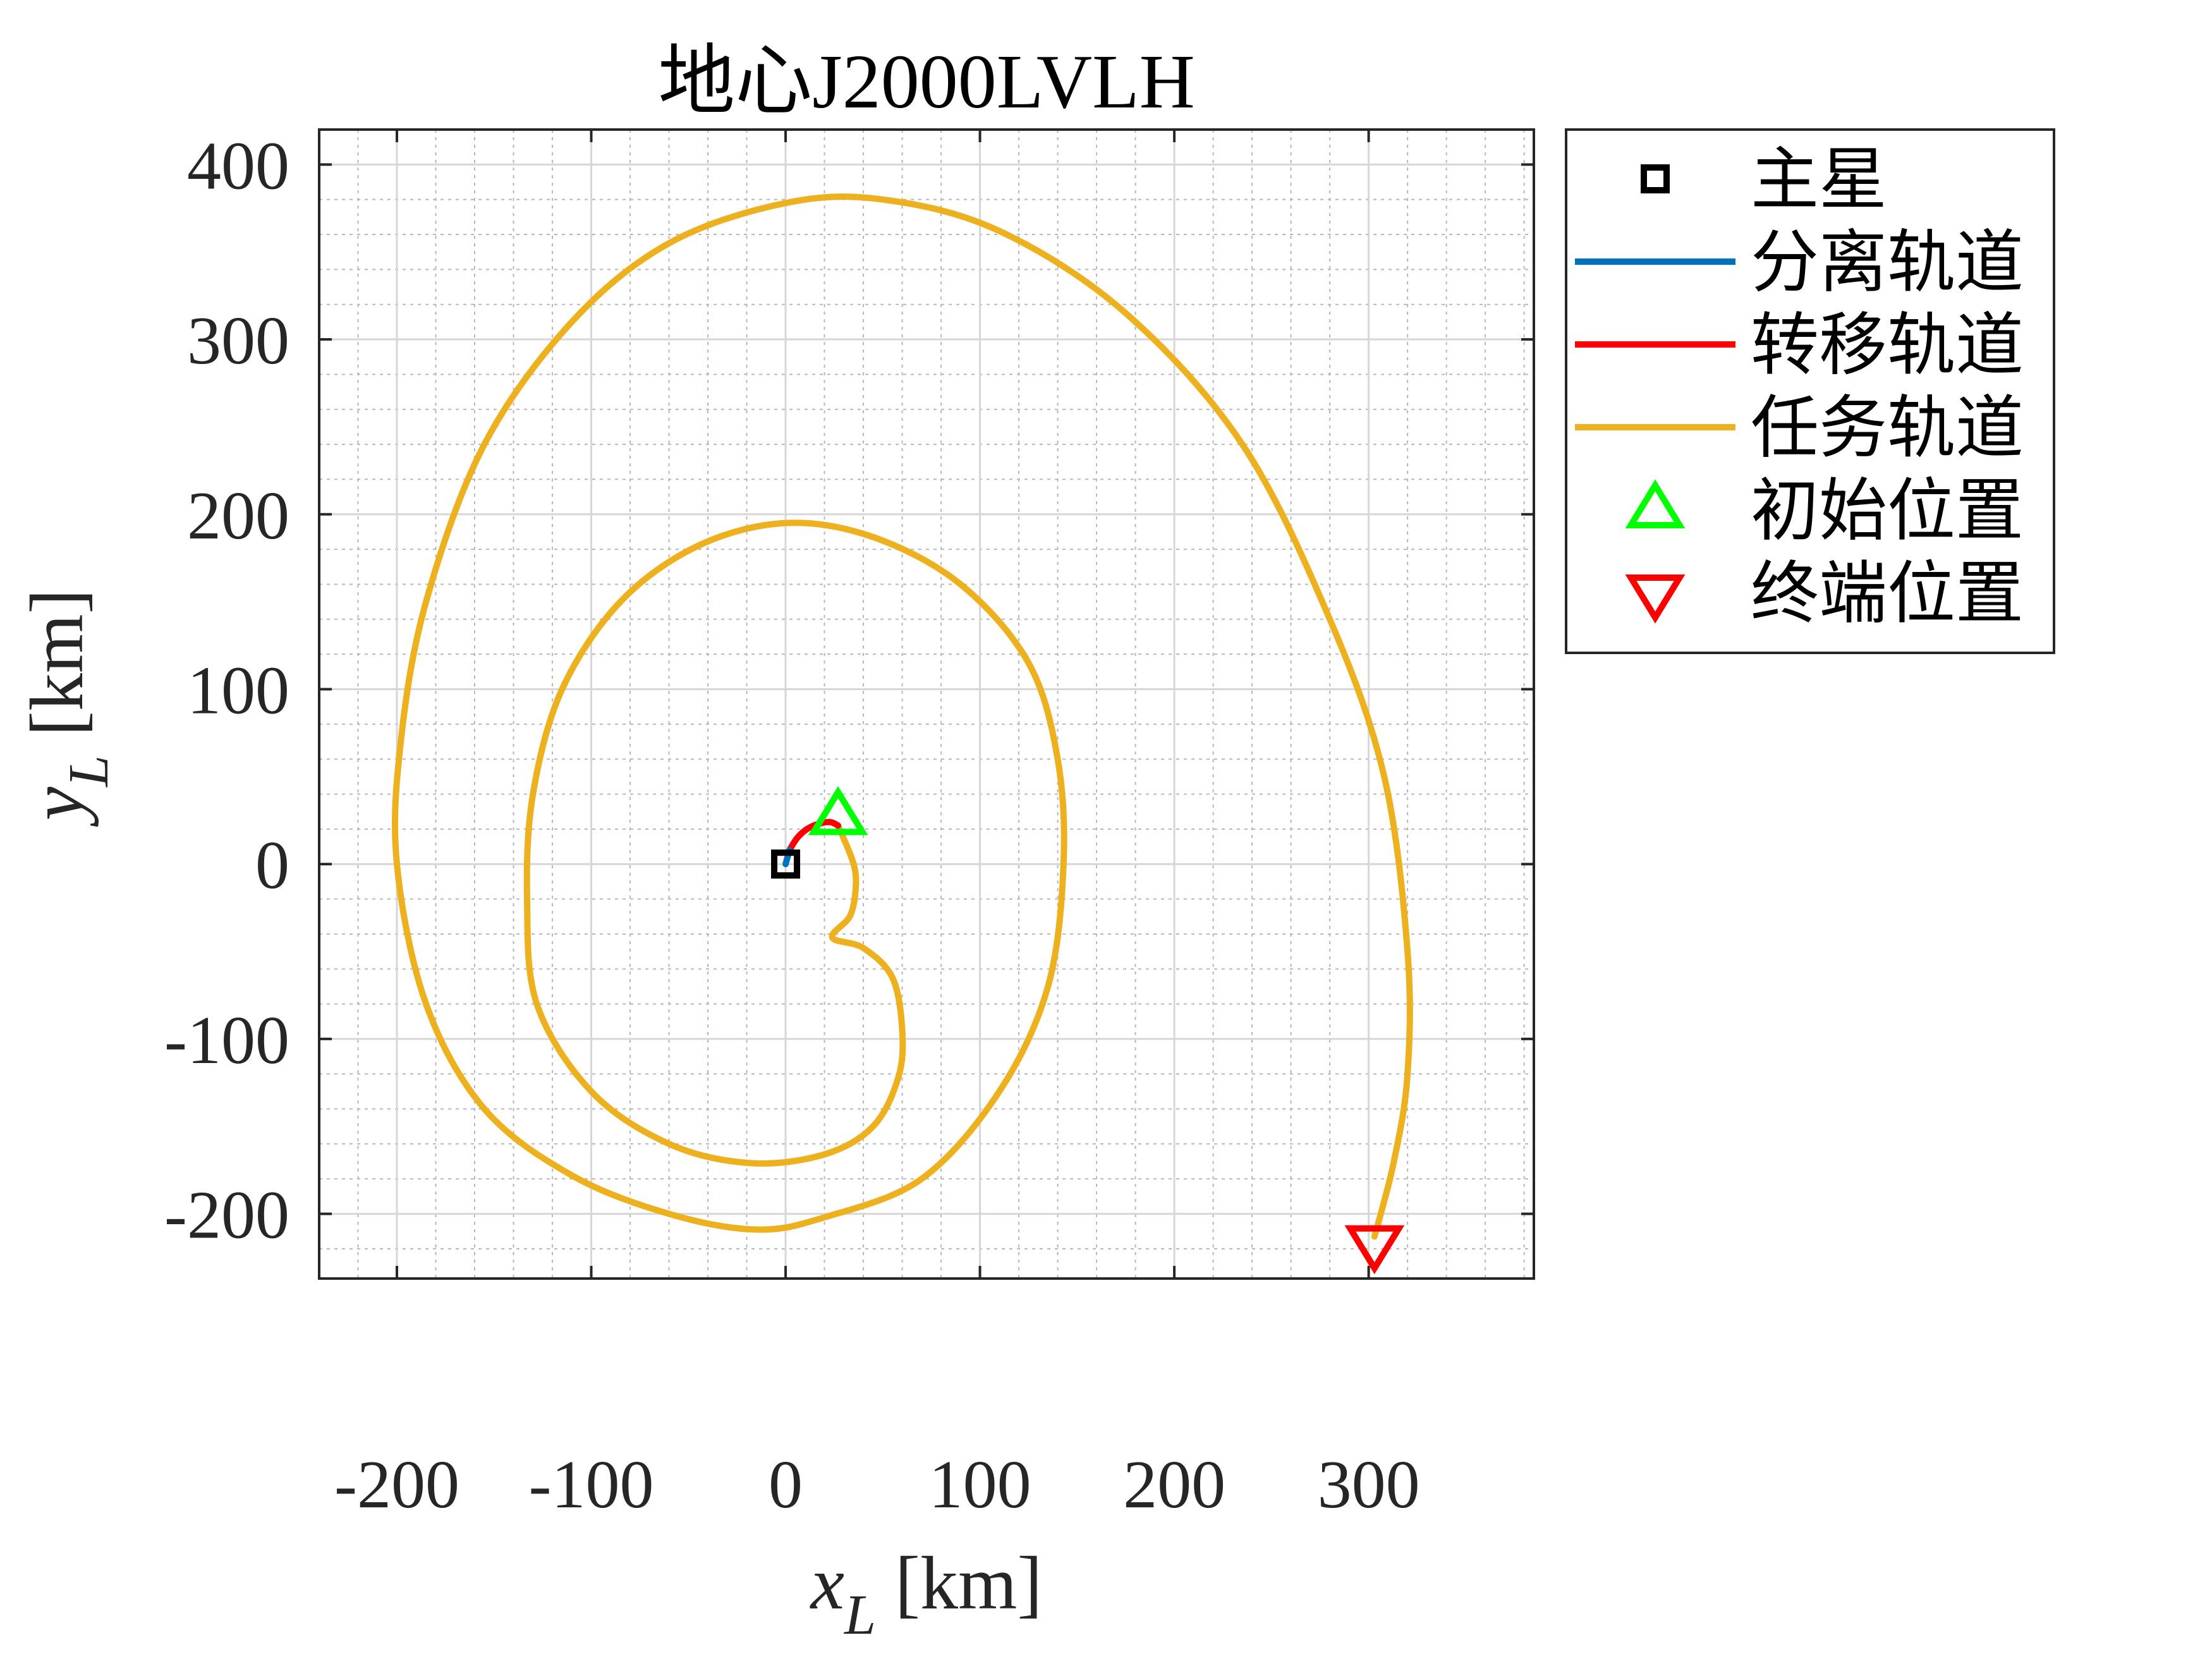 This screenshot has height=1659, width=2212. Describe the element at coordinates (814, 836) in the screenshot. I see `series-line-转移轨道` at that location.